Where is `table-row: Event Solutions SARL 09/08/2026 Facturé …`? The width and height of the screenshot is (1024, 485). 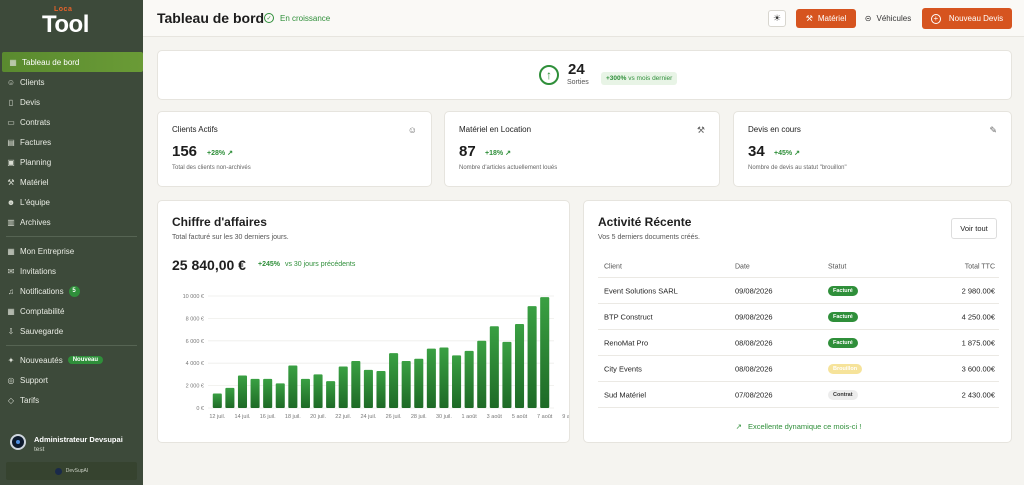 table-row: Event Solutions SARL 09/08/2026 Facturé … is located at coordinates (798, 291).